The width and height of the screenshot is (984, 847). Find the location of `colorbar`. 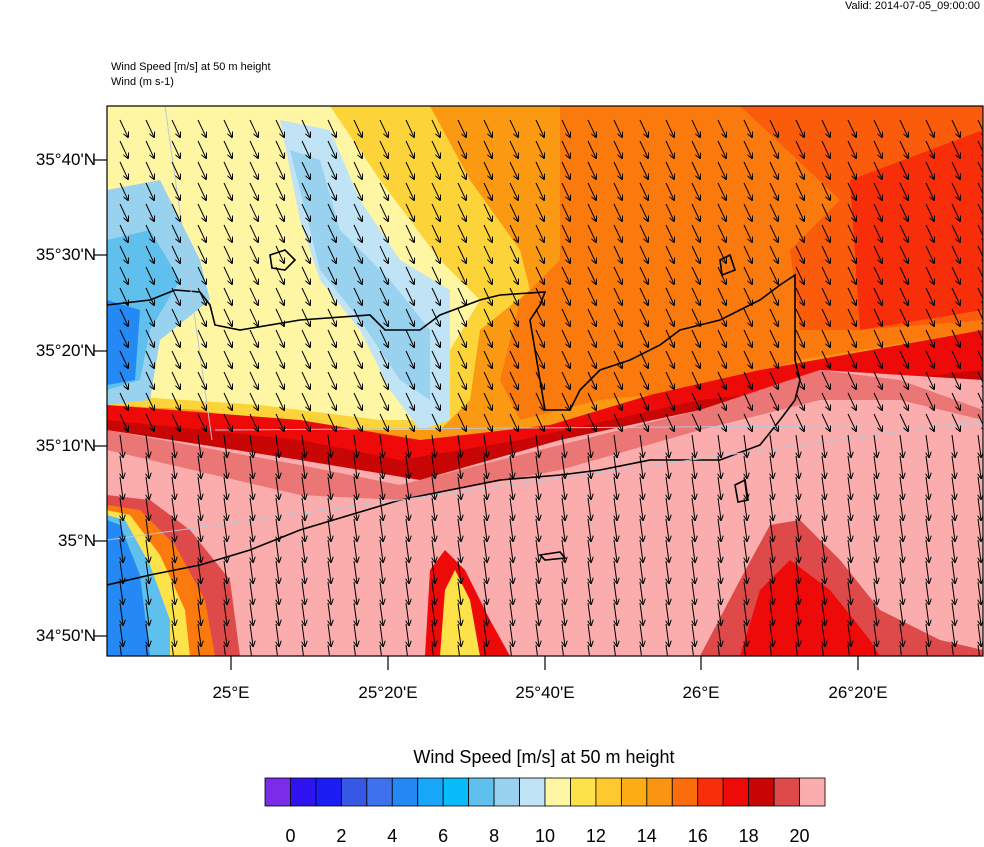

colorbar is located at coordinates (545, 792).